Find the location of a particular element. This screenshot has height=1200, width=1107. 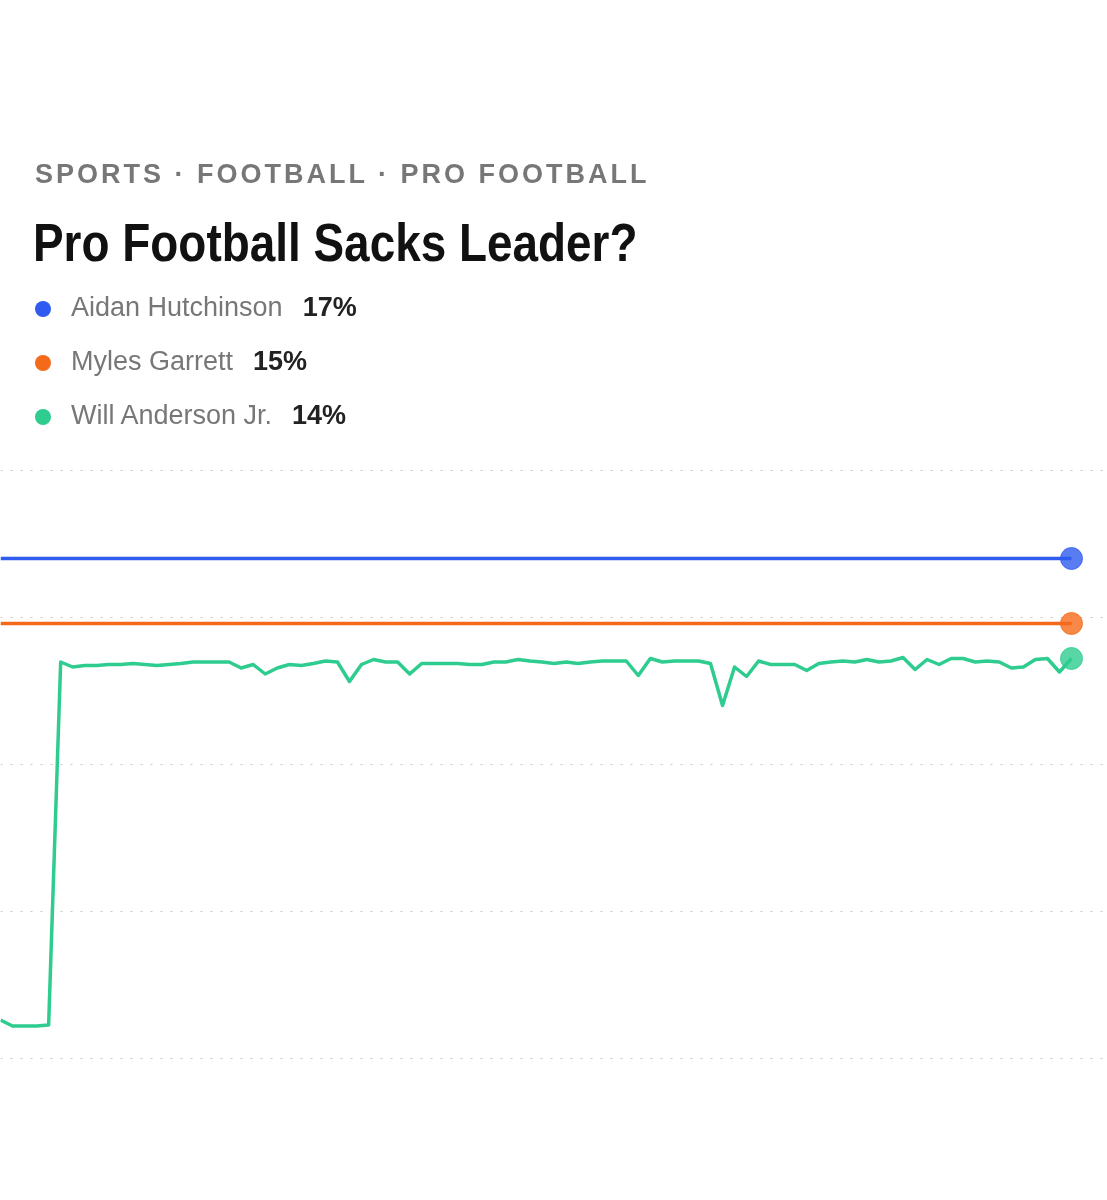

chart-title: Pro Football Sacks Leader? is located at coordinates (335, 242).